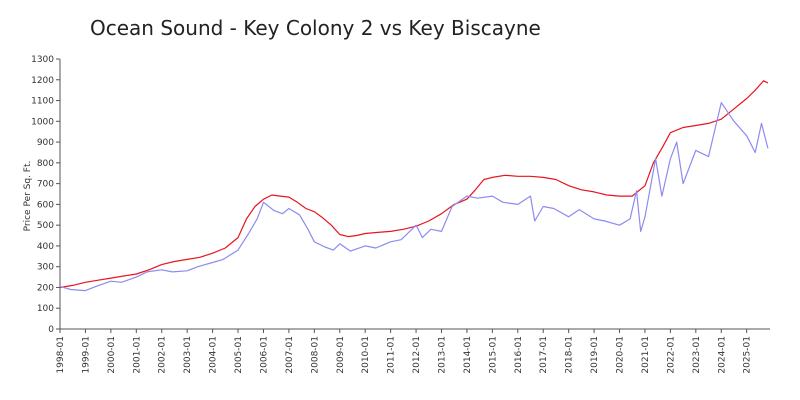  What do you see at coordinates (442, 355) in the screenshot?
I see `x-tick-label: 2013-01` at bounding box center [442, 355].